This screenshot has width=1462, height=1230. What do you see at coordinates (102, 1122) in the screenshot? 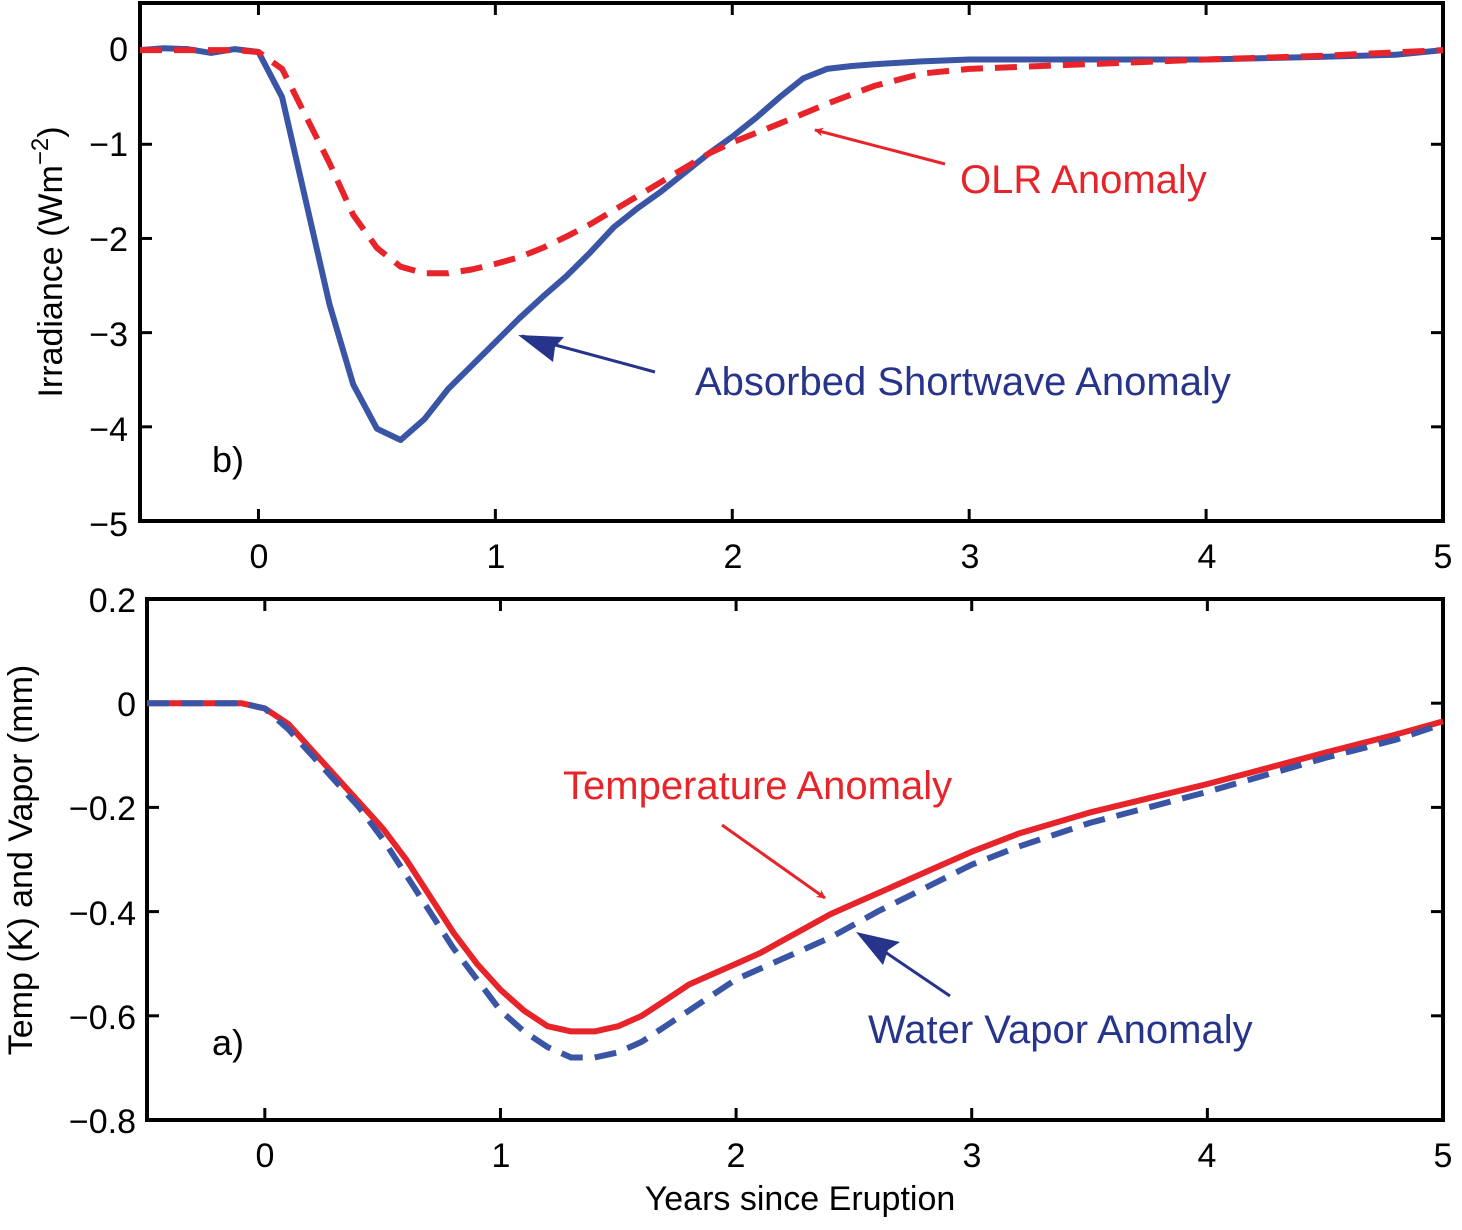
I see `y-tick-label-a-5: −0.8` at bounding box center [102, 1122].